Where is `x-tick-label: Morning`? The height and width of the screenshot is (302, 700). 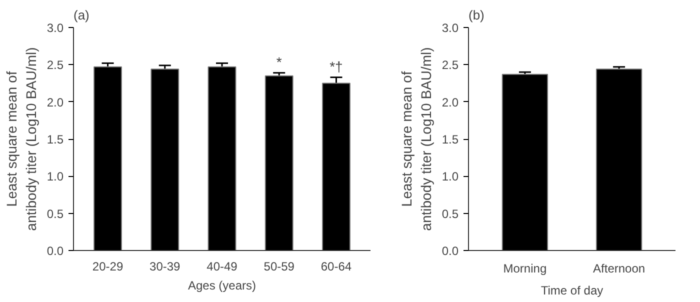 x-tick-label: Morning is located at coordinates (525, 269).